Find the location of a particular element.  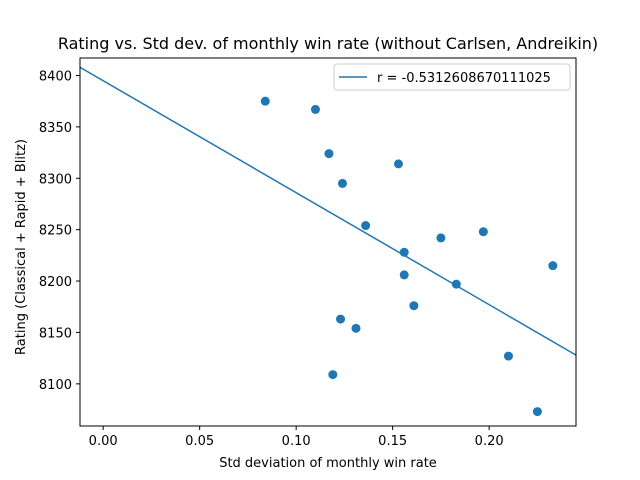

x-tick-label: 0.20 is located at coordinates (489, 441).